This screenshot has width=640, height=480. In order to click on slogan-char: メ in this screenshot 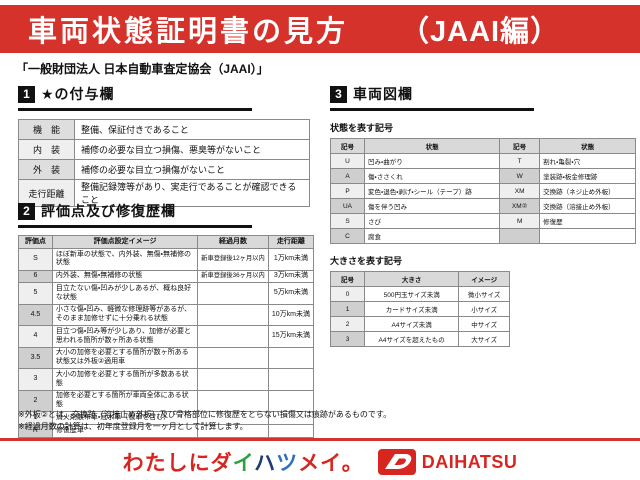, I will do `click(309, 463)`.